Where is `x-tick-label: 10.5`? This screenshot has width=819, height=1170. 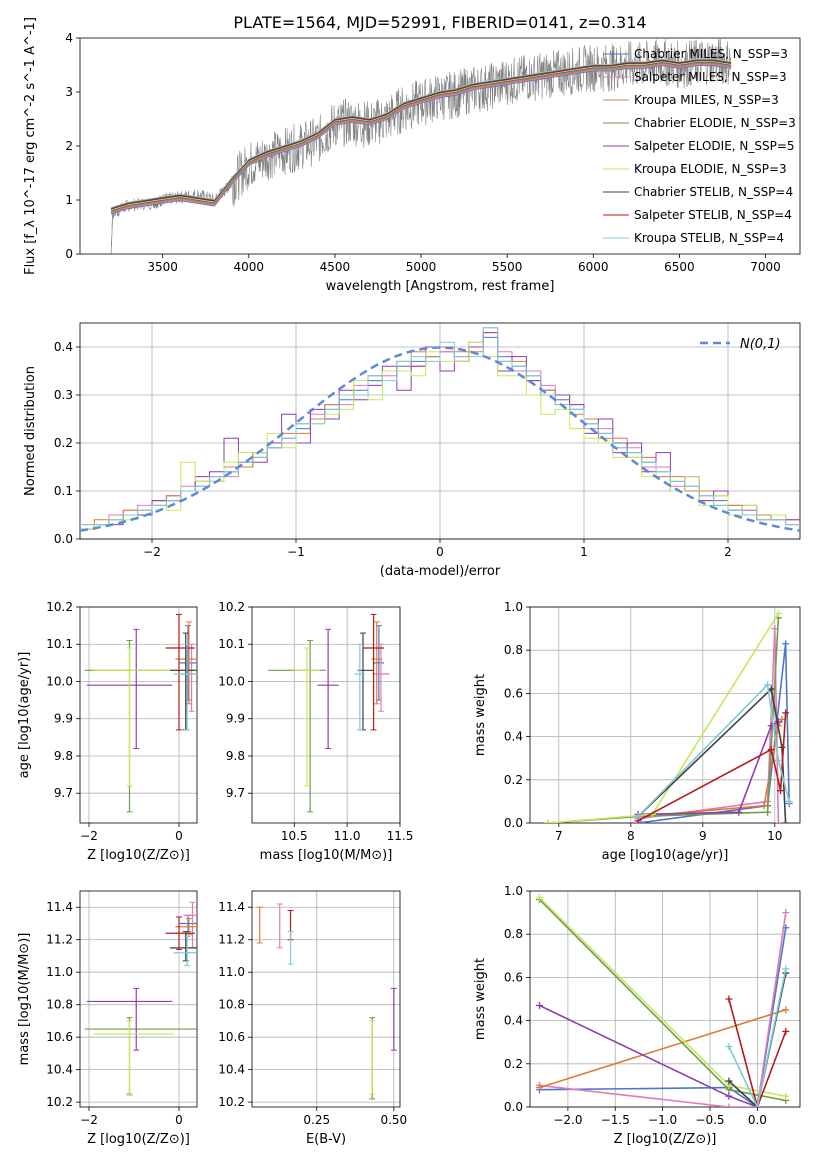 x-tick-label: 10.5 is located at coordinates (294, 836).